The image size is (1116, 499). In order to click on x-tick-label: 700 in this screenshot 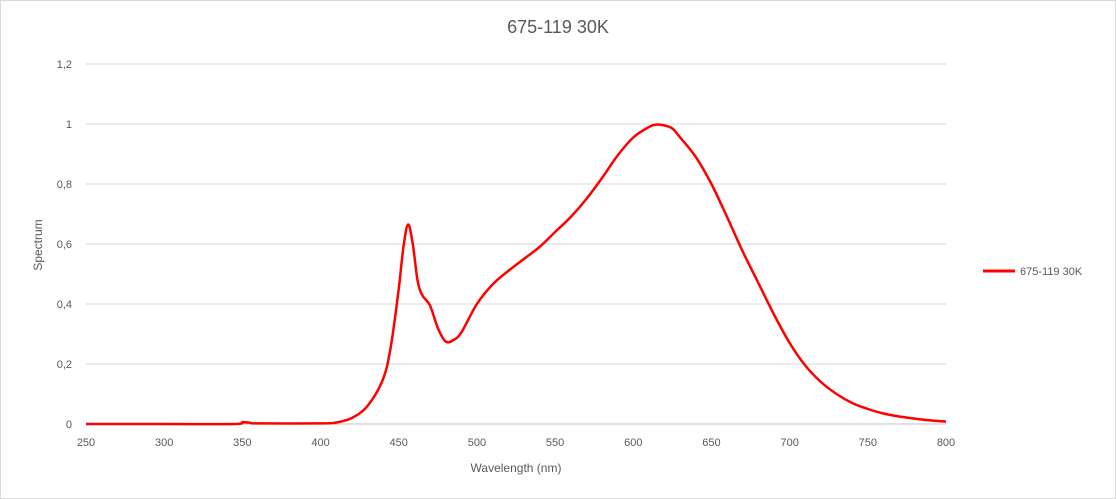, I will do `click(789, 443)`.